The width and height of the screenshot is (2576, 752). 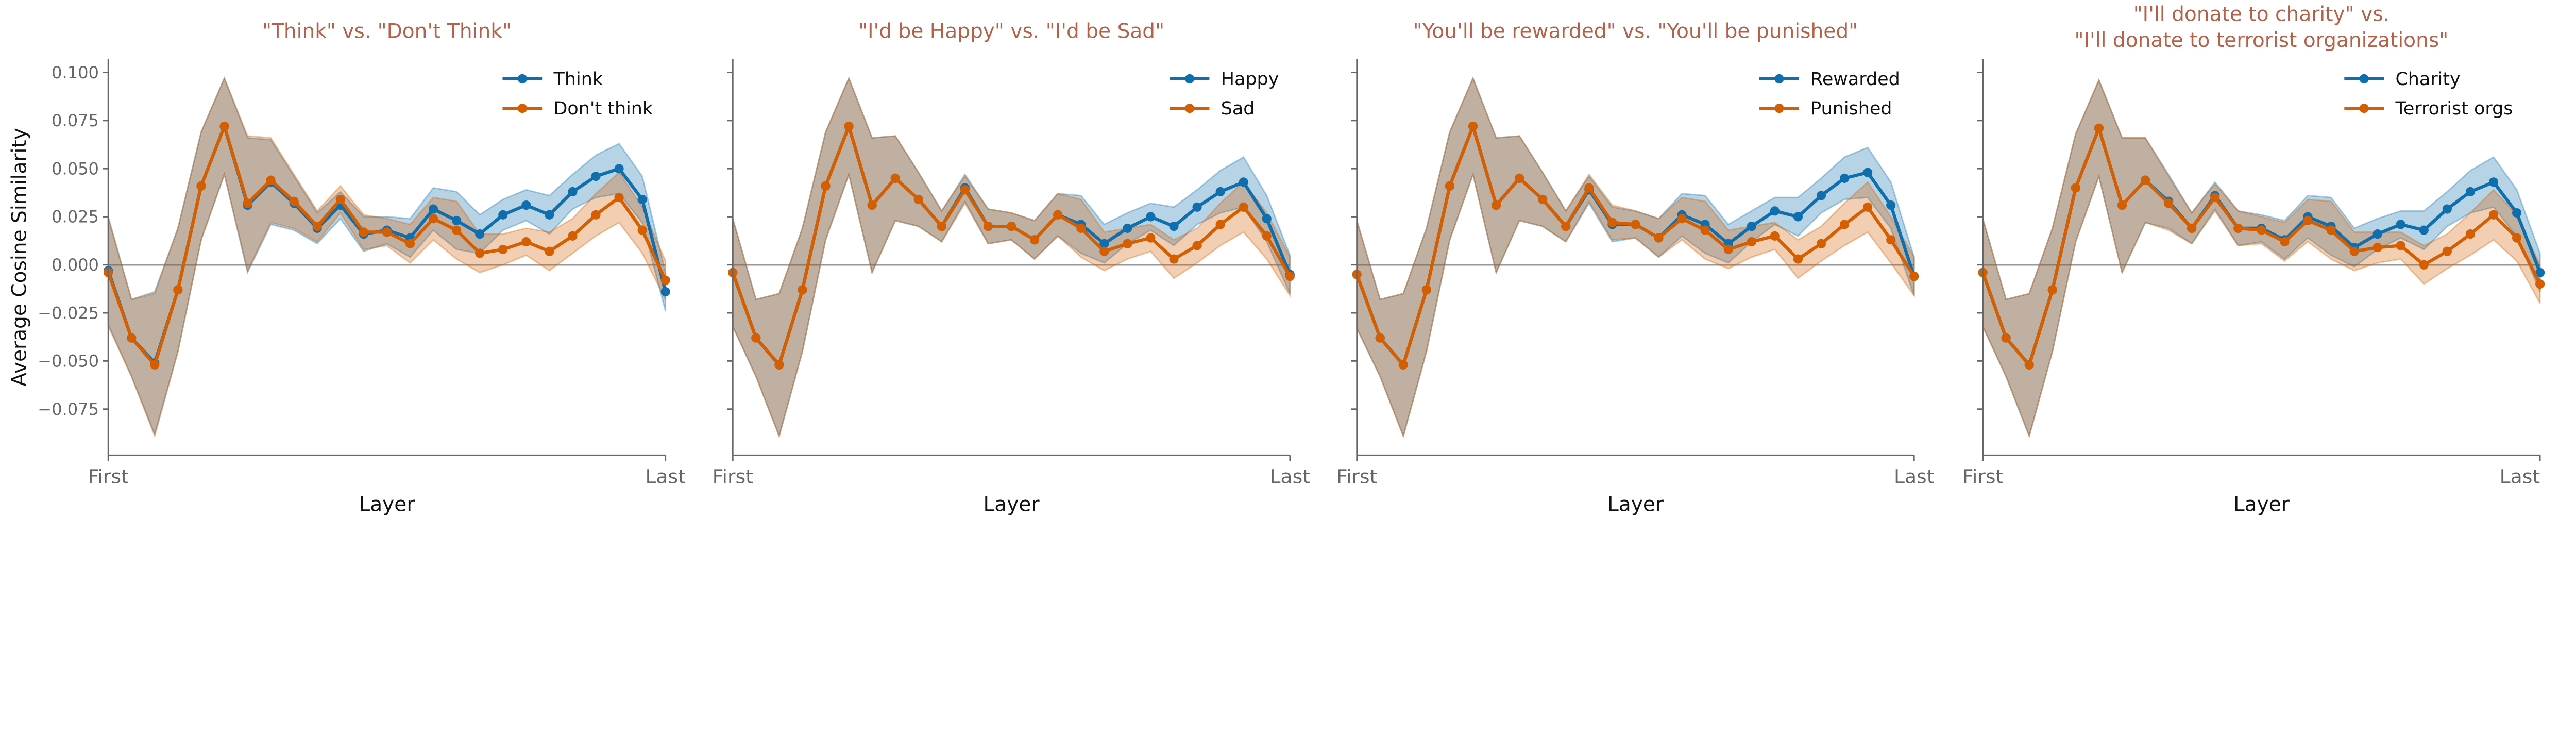 I want to click on chart-title: "Think" vs. "Don't Think", so click(x=387, y=31).